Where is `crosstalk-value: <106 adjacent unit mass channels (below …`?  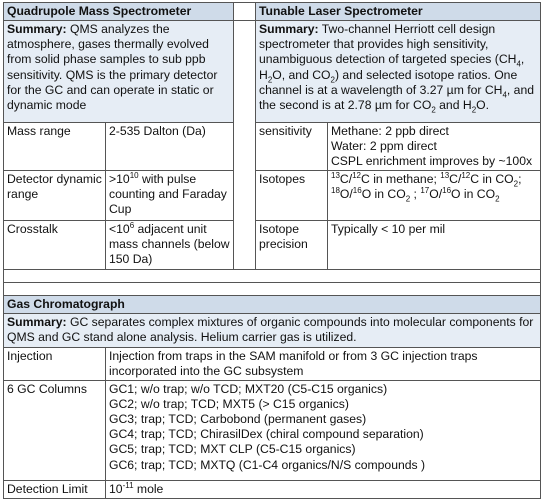
crosstalk-value: <106 adjacent unit mass channels (below … is located at coordinates (169, 244).